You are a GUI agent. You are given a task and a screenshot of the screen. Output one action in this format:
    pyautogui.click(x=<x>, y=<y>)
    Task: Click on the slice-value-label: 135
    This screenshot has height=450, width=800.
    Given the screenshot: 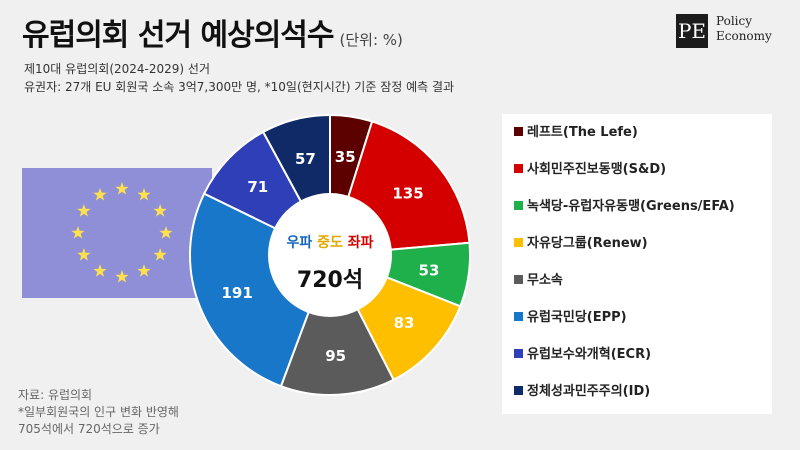 What is the action you would take?
    pyautogui.click(x=407, y=193)
    